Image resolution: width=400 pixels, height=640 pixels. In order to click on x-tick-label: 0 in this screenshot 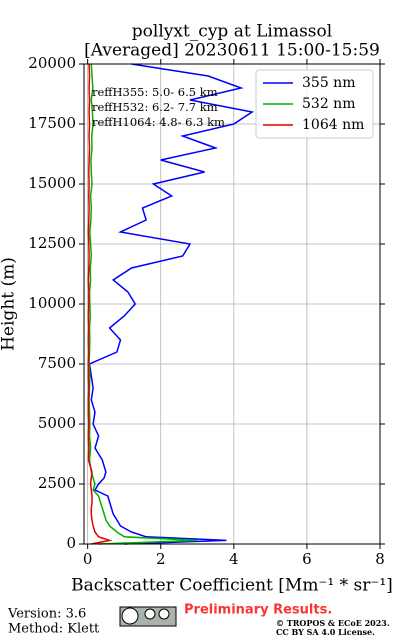, I will do `click(88, 559)`.